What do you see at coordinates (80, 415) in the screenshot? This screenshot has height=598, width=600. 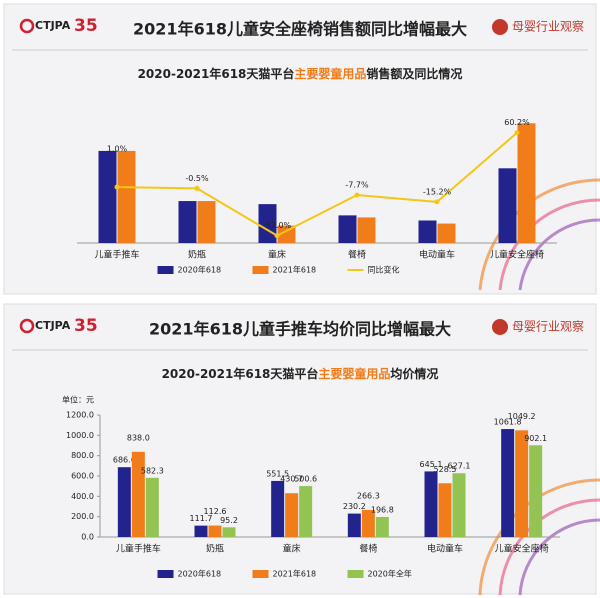 I see `y-tick-label: 1200.0` at bounding box center [80, 415].